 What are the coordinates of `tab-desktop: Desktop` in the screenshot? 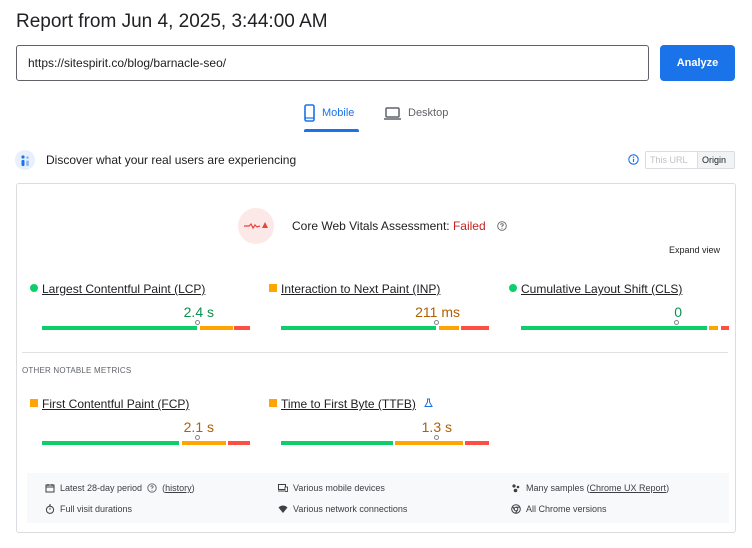 It's located at (416, 117).